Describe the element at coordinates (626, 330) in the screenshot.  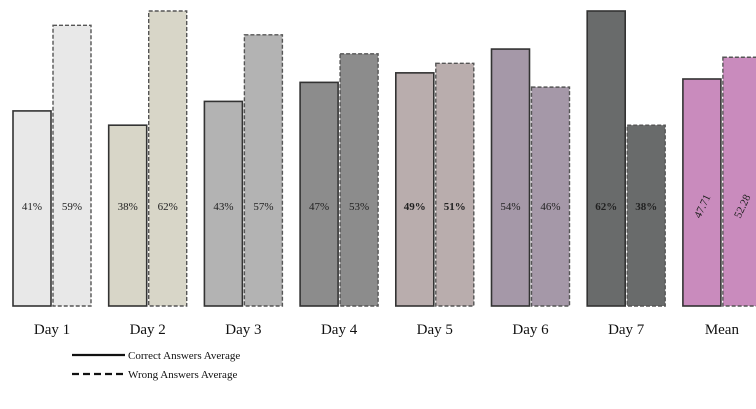
I see `category-label-day-7: Day 7` at that location.